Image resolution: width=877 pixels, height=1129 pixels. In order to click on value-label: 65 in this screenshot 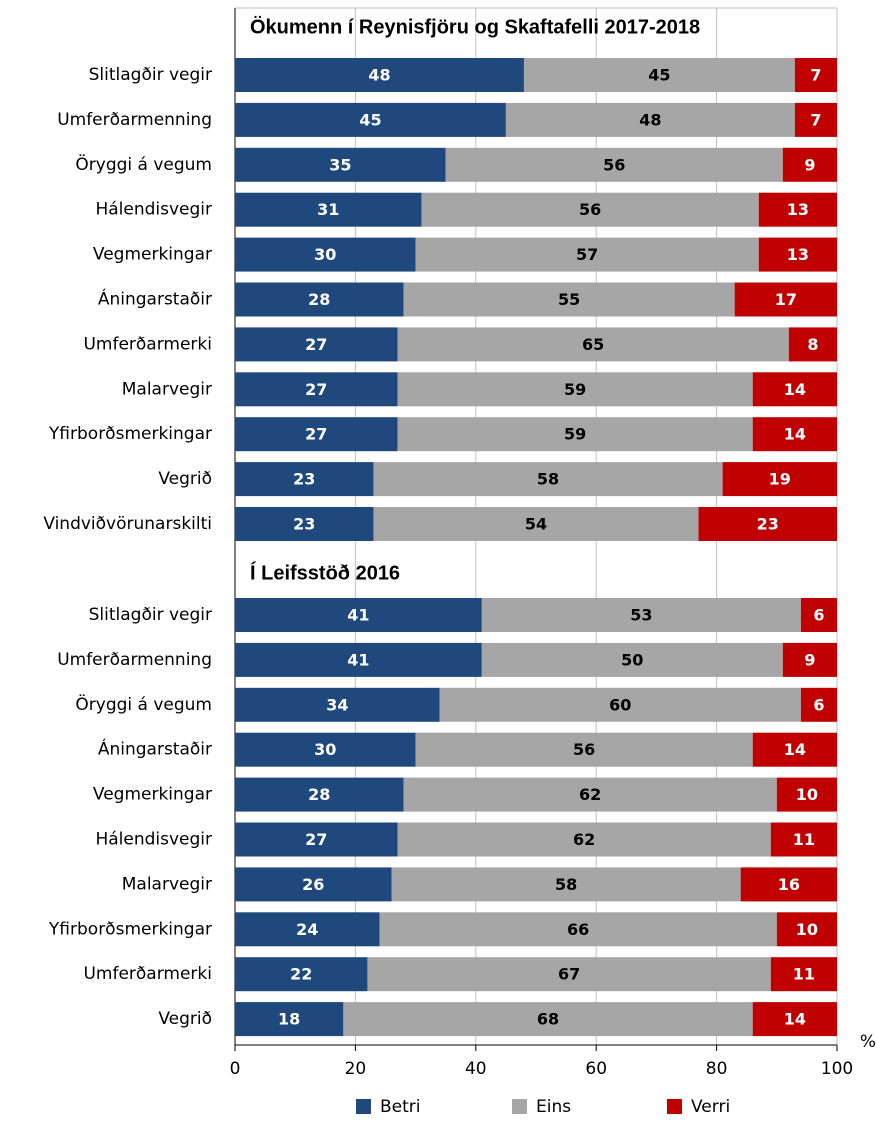, I will do `click(593, 344)`.